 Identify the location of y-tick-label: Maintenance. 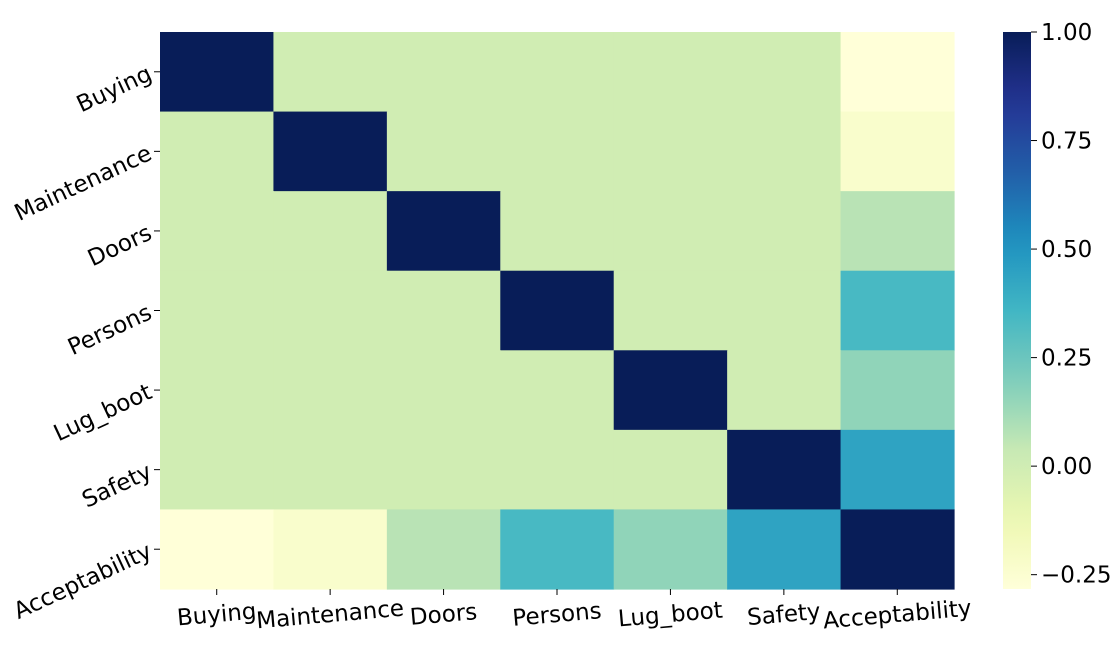
(83, 183).